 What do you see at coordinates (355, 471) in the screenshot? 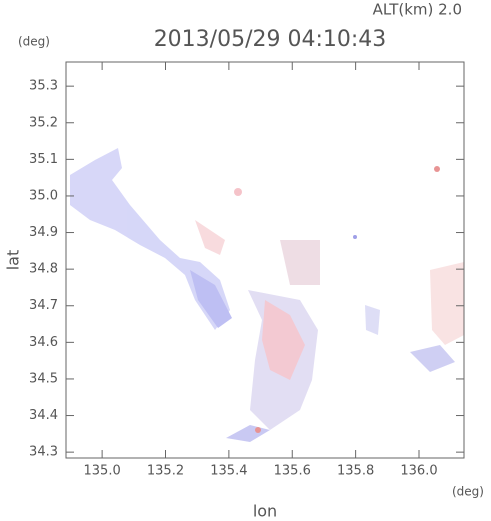
I see `x-tick-label: 135.8` at bounding box center [355, 471].